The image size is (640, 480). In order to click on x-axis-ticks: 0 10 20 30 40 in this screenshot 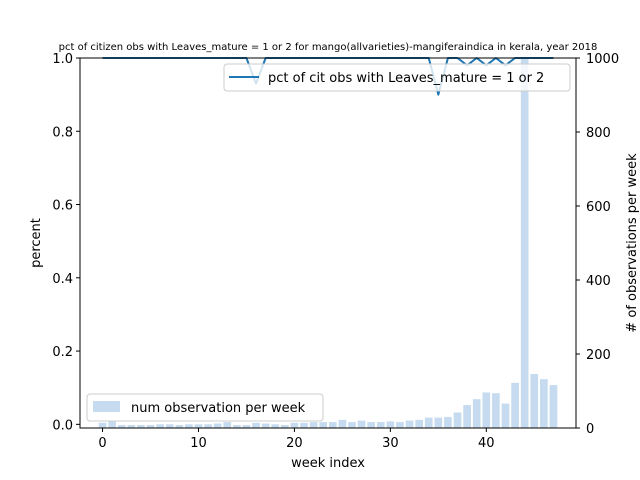, I will do `click(296, 439)`.